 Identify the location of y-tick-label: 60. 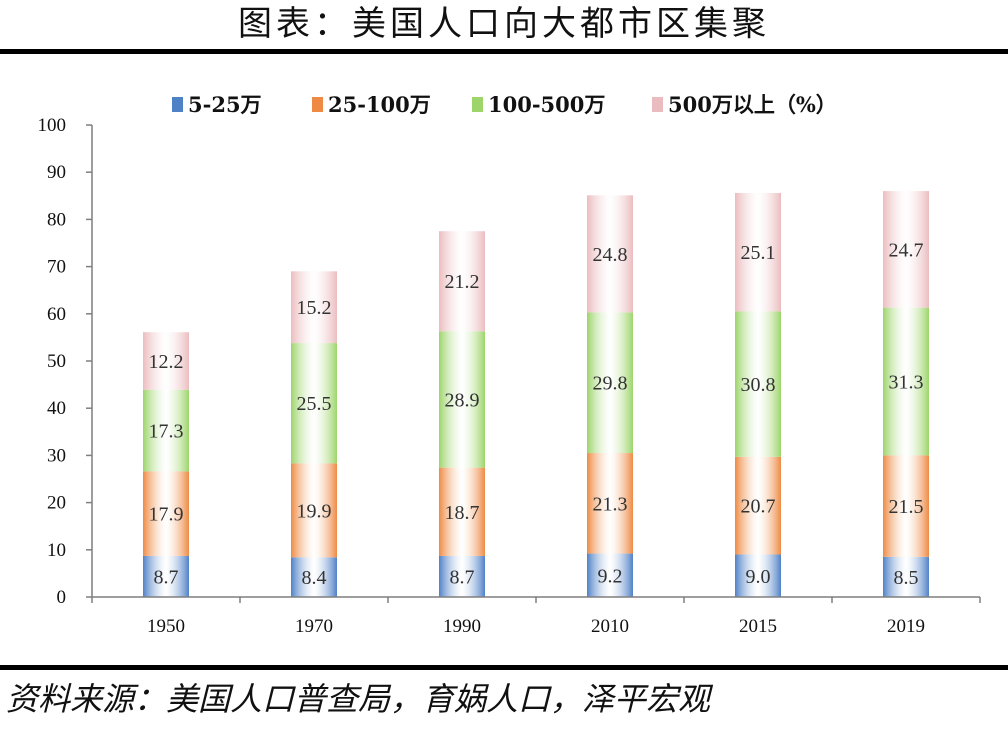
(56, 314).